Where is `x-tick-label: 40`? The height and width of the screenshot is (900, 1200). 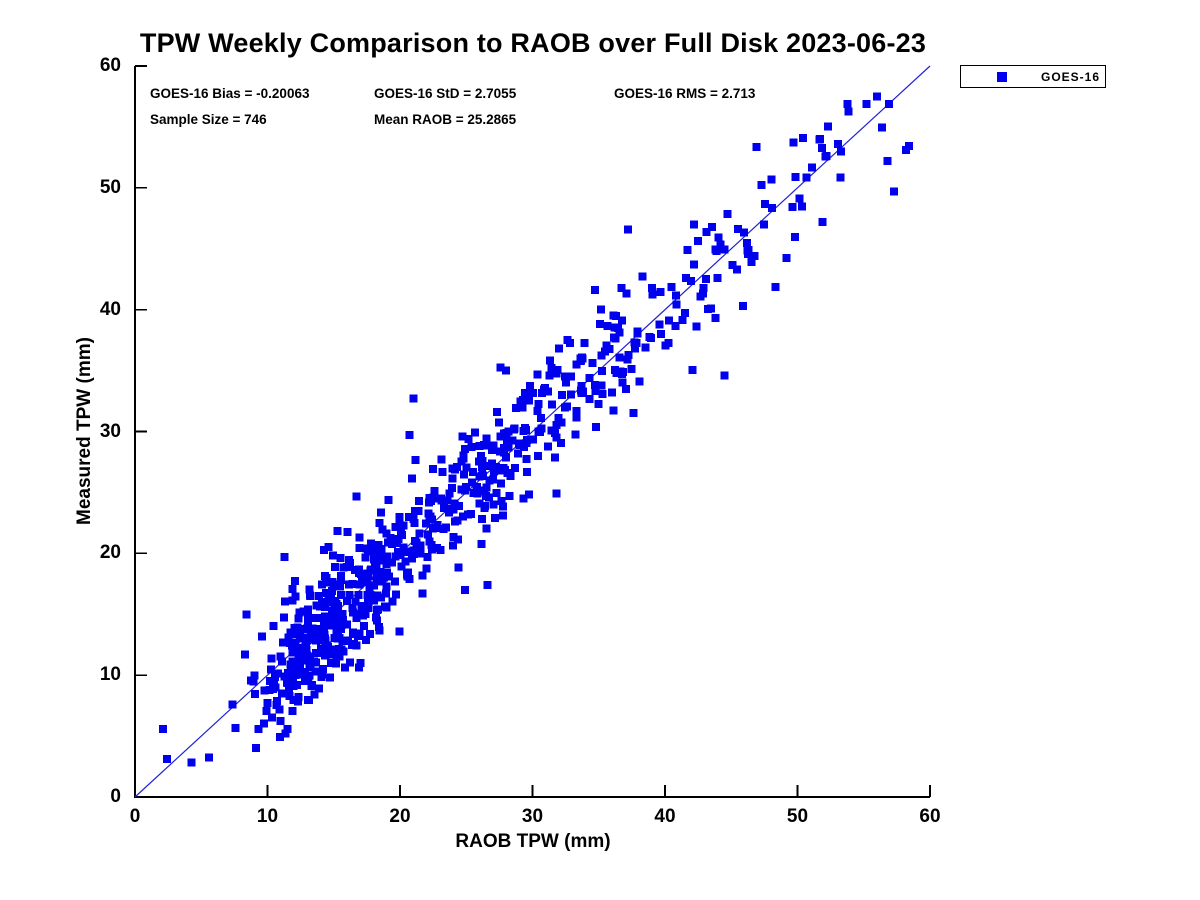 x-tick-label: 40 is located at coordinates (665, 816).